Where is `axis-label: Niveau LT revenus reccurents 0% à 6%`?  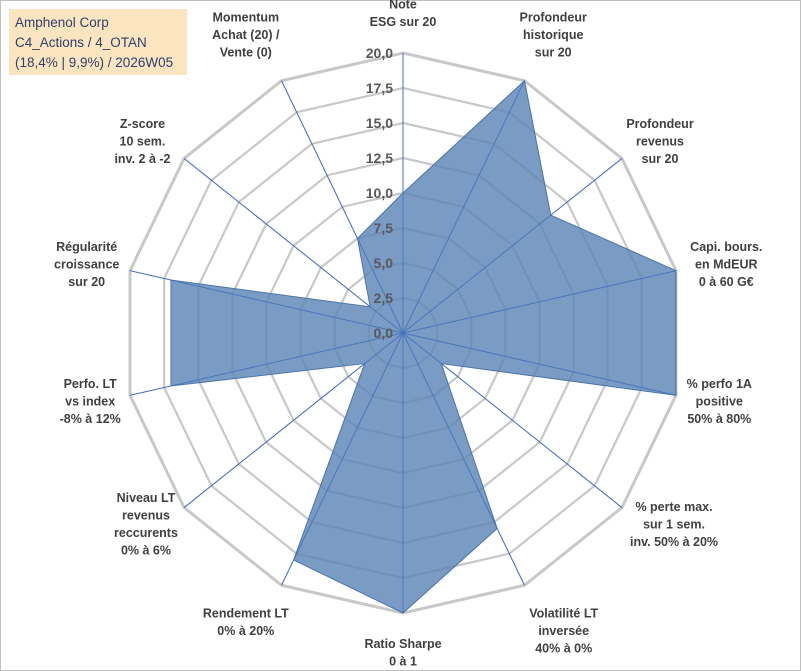
axis-label: Niveau LT revenus reccurents 0% à 6% is located at coordinates (146, 524).